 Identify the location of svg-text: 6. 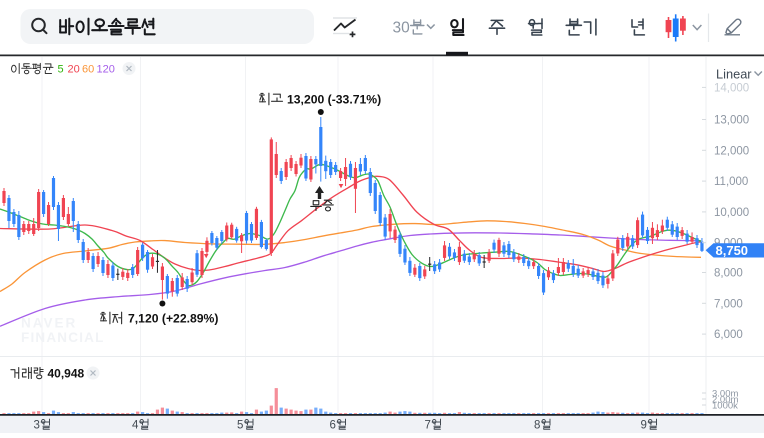
(333, 425).